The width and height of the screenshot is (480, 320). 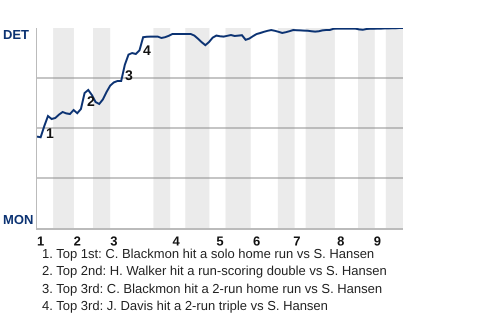 I want to click on text: 1. Top 1st: C. Blackmon hit a solo home run vs S. Hansen, so click(x=208, y=253).